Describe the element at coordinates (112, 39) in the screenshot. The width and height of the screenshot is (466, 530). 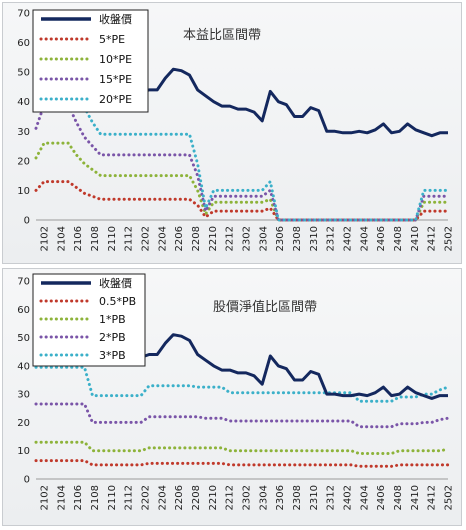
I see `legend-label: 5*PE` at that location.